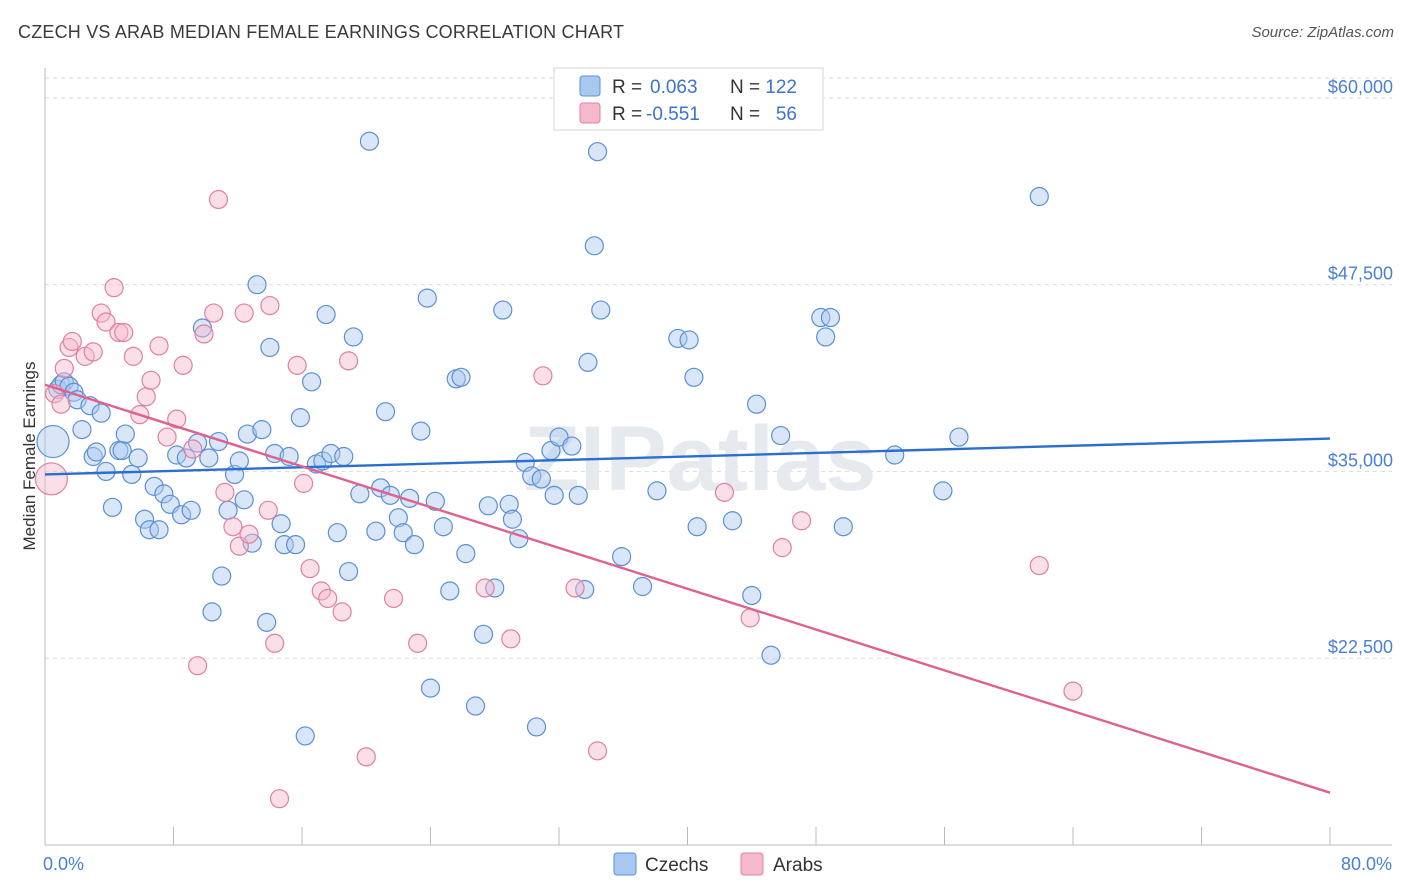 The width and height of the screenshot is (1406, 892). I want to click on bottom-legend-swatch-arabs, so click(752, 864).